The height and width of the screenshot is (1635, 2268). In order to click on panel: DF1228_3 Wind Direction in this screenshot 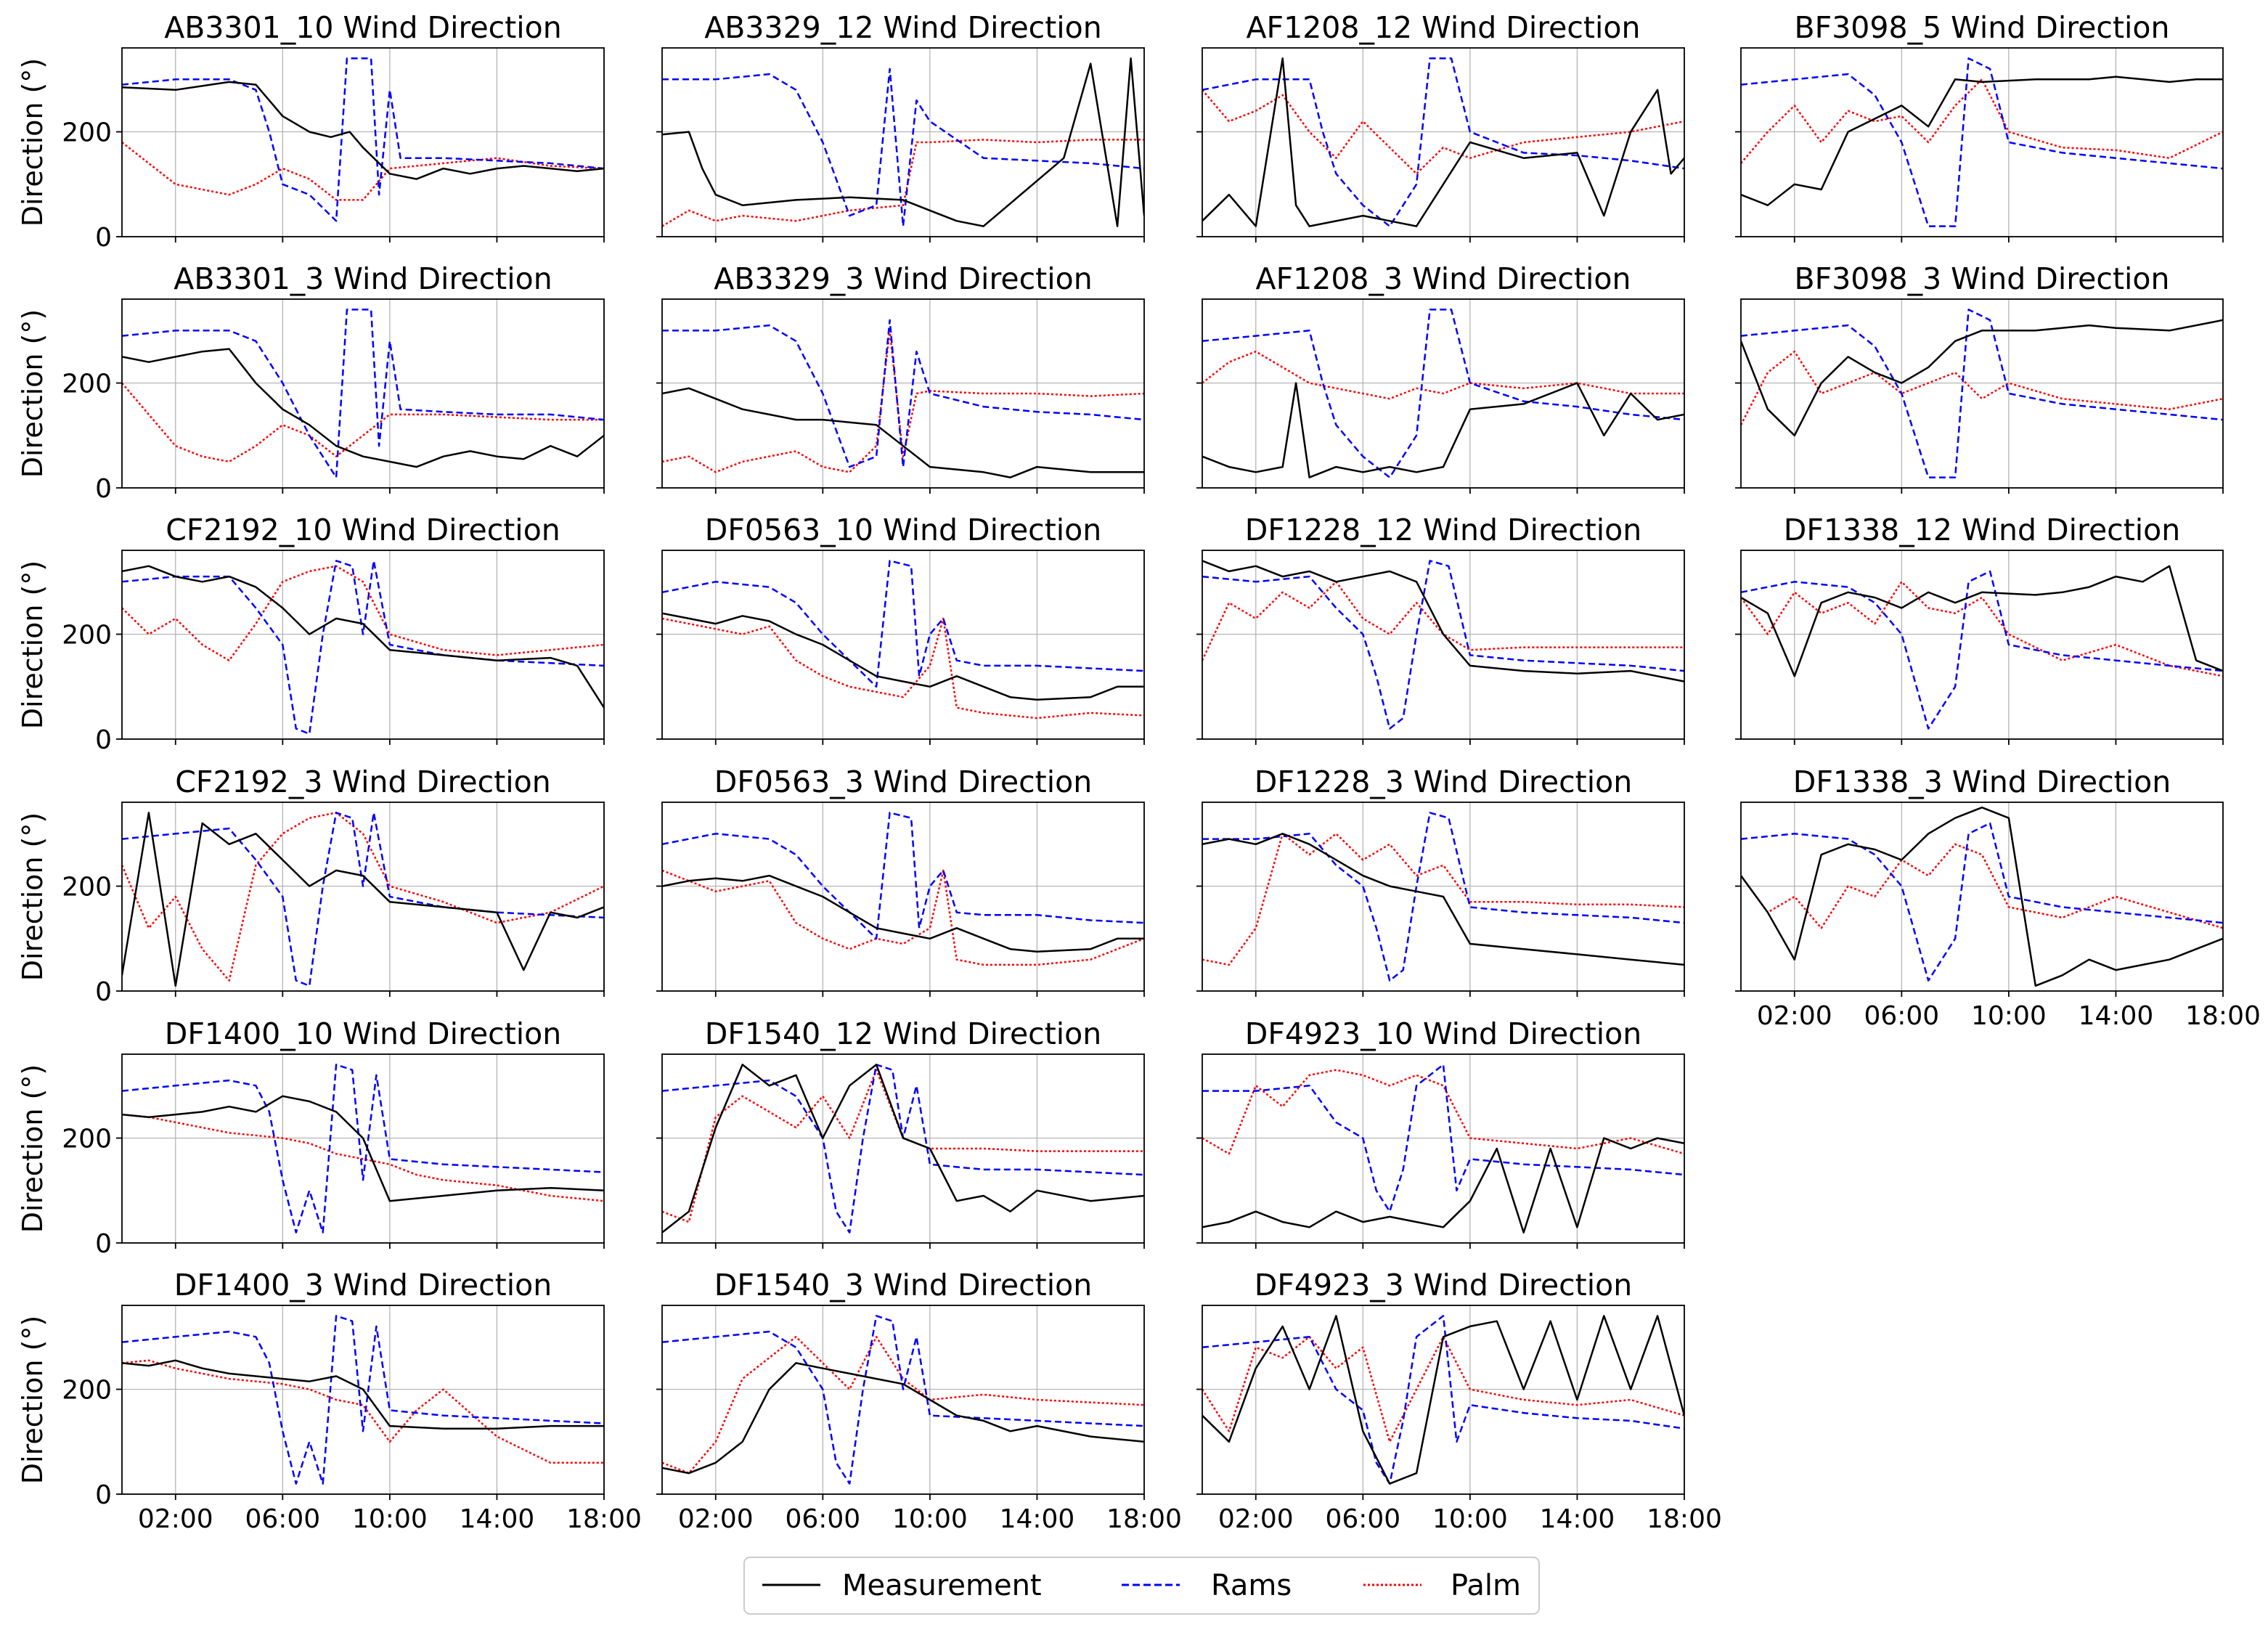, I will do `click(1440, 881)`.